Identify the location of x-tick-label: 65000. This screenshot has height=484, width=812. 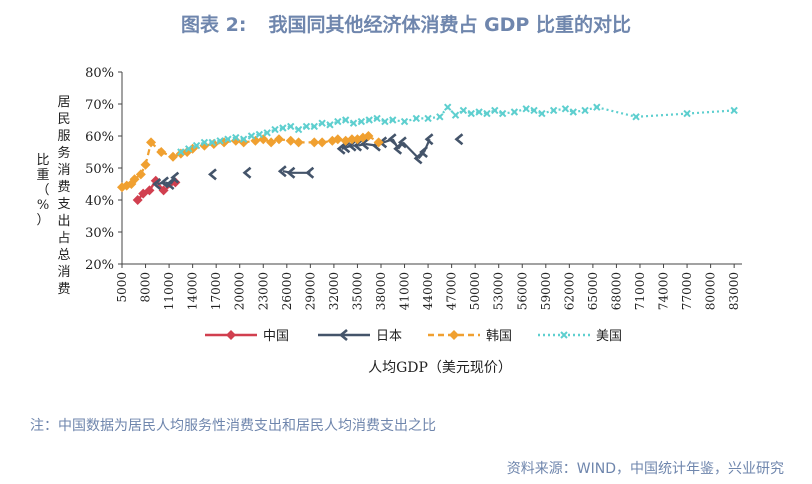
(593, 291).